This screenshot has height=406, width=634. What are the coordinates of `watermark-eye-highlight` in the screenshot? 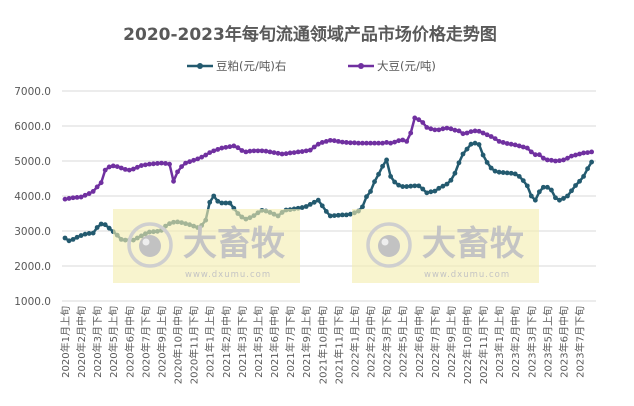 It's located at (146, 242).